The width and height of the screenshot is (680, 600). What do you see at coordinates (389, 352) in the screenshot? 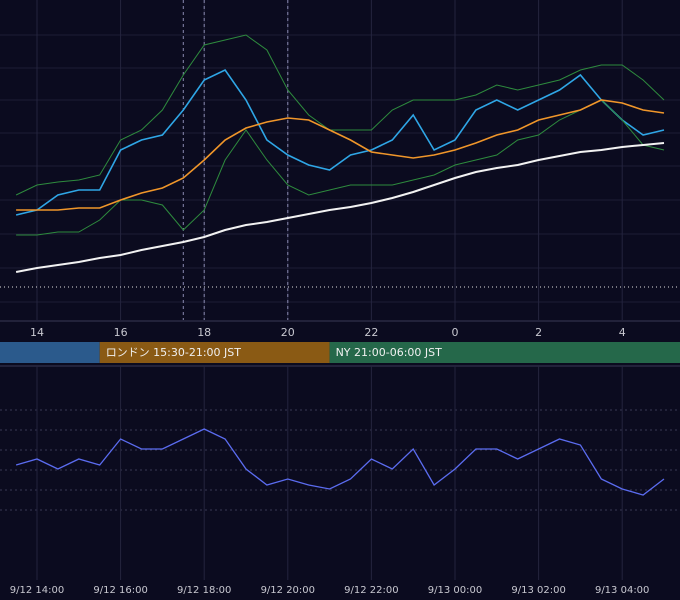
I see `session-label: NY 21:00-06:00 JST` at bounding box center [389, 352].